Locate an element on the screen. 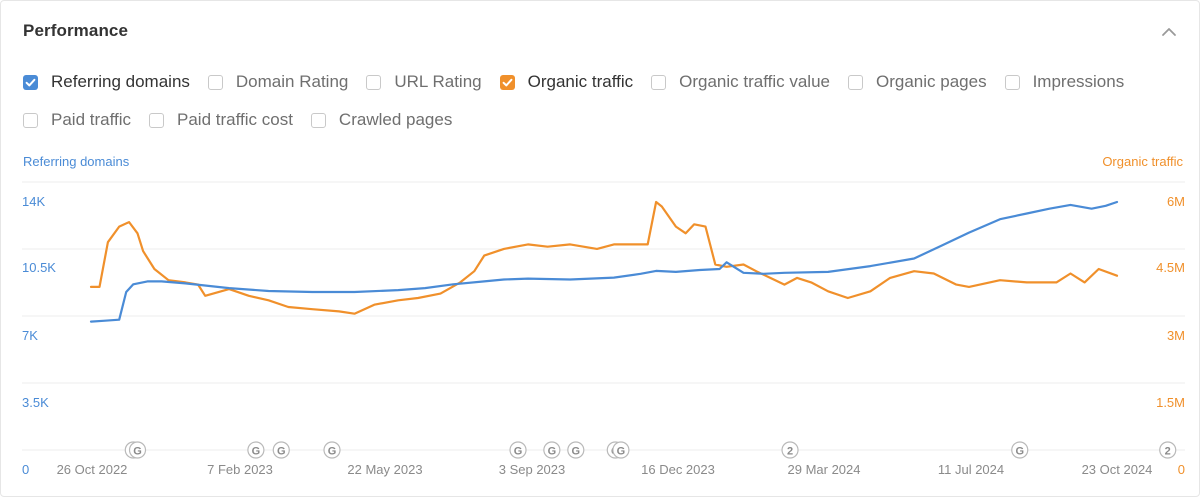 This screenshot has width=1200, height=497. metric-toggle-impressions: Impressions is located at coordinates (1064, 82).